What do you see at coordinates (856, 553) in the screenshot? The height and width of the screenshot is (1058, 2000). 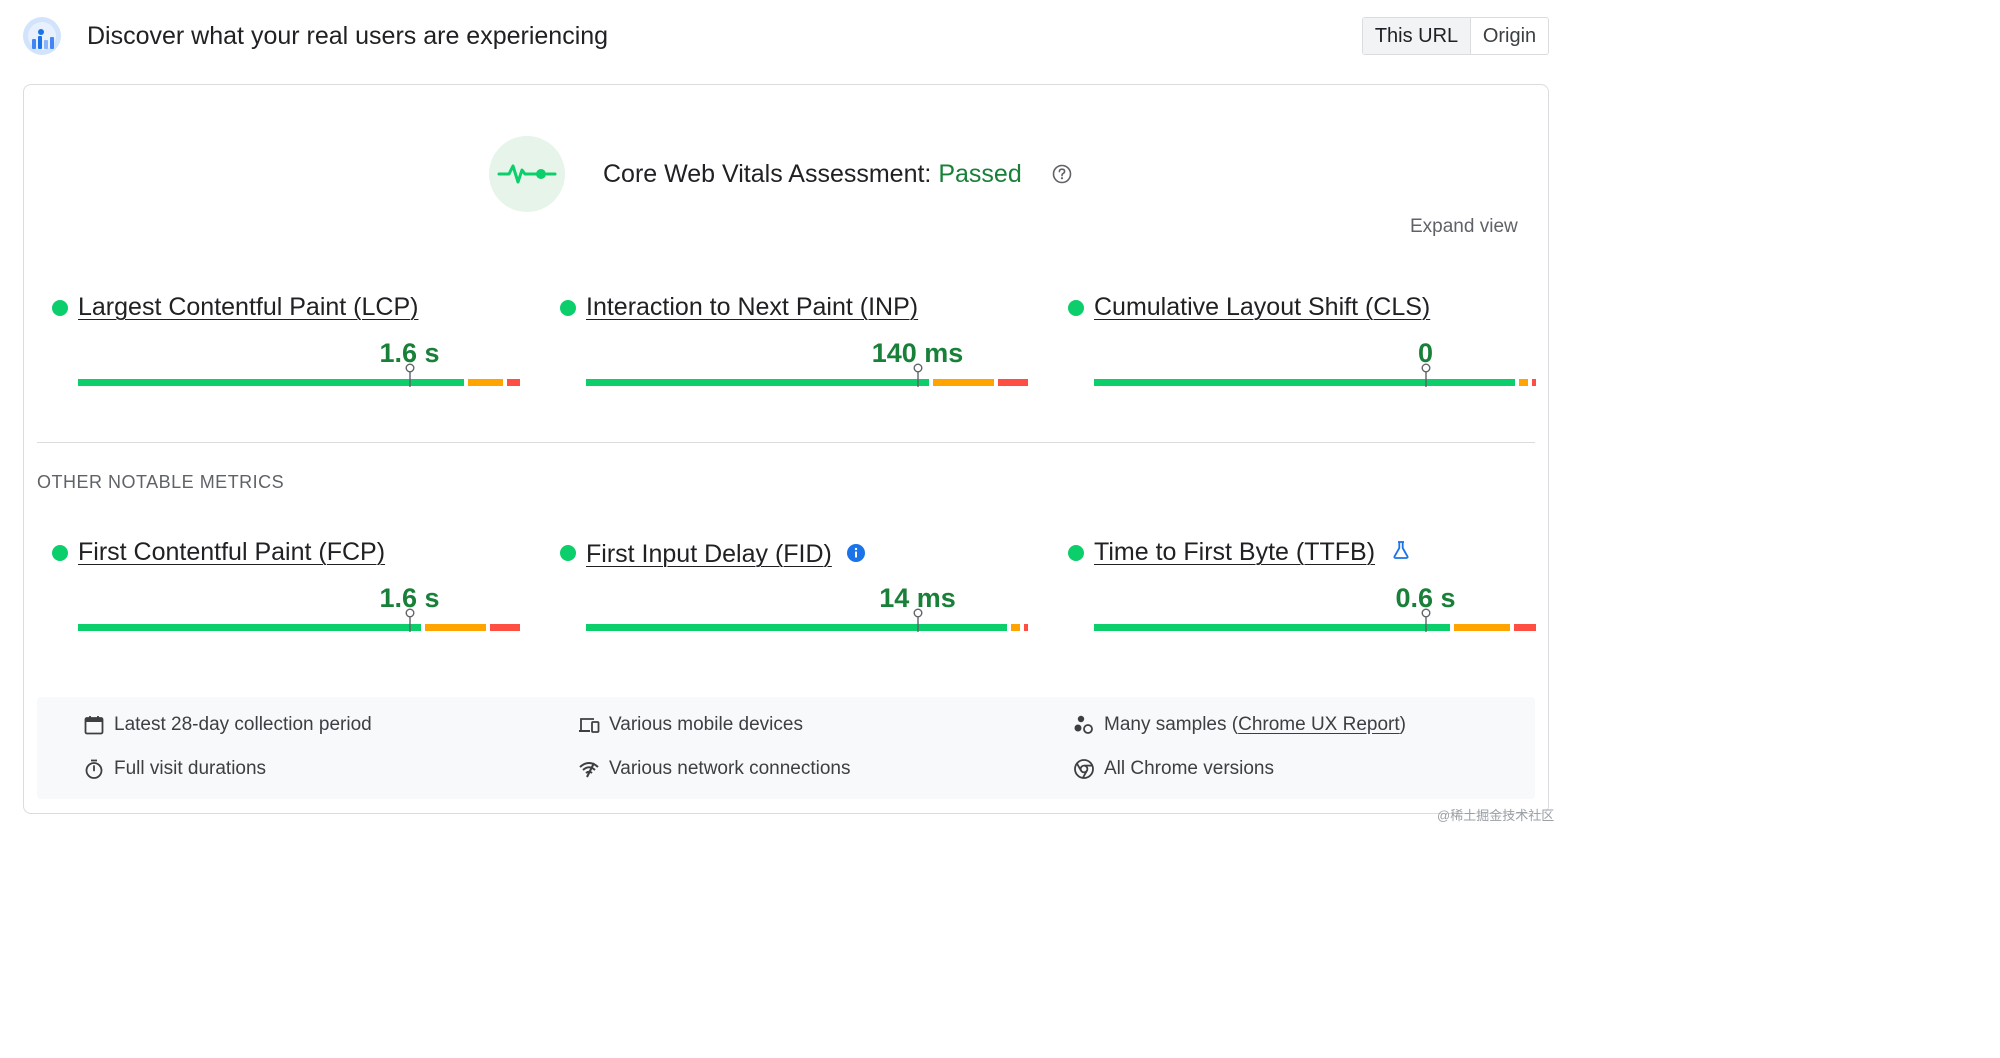 I see `info-icon` at bounding box center [856, 553].